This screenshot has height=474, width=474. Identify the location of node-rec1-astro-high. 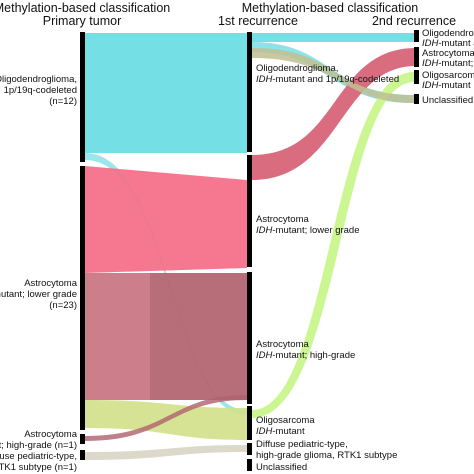
(249, 338).